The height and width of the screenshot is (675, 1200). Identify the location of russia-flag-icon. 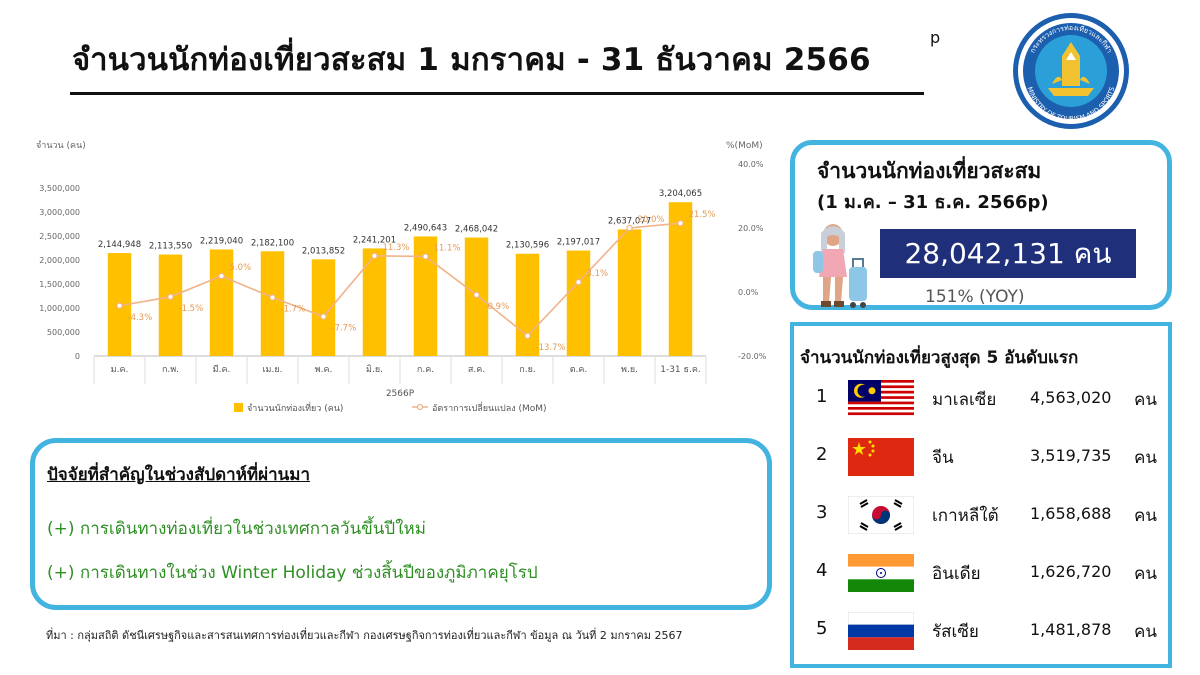
(881, 631).